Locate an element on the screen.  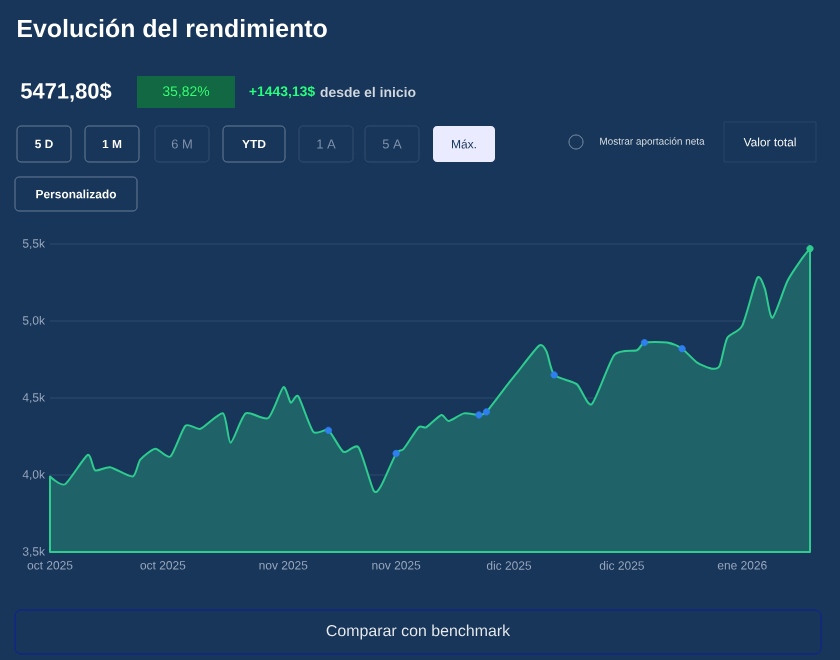
chart-title: Evolución del rendimiento is located at coordinates (172, 28).